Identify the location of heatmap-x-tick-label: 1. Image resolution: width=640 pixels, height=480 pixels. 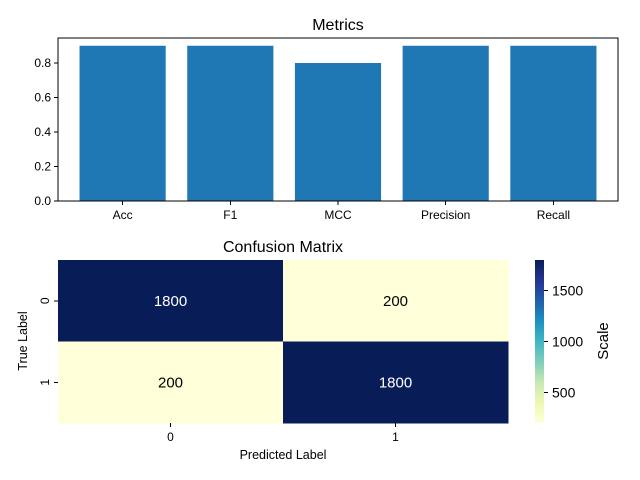
(395, 437).